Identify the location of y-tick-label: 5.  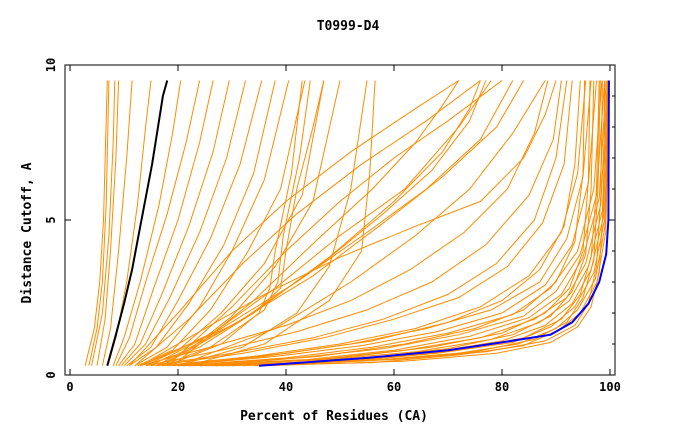
(51, 219).